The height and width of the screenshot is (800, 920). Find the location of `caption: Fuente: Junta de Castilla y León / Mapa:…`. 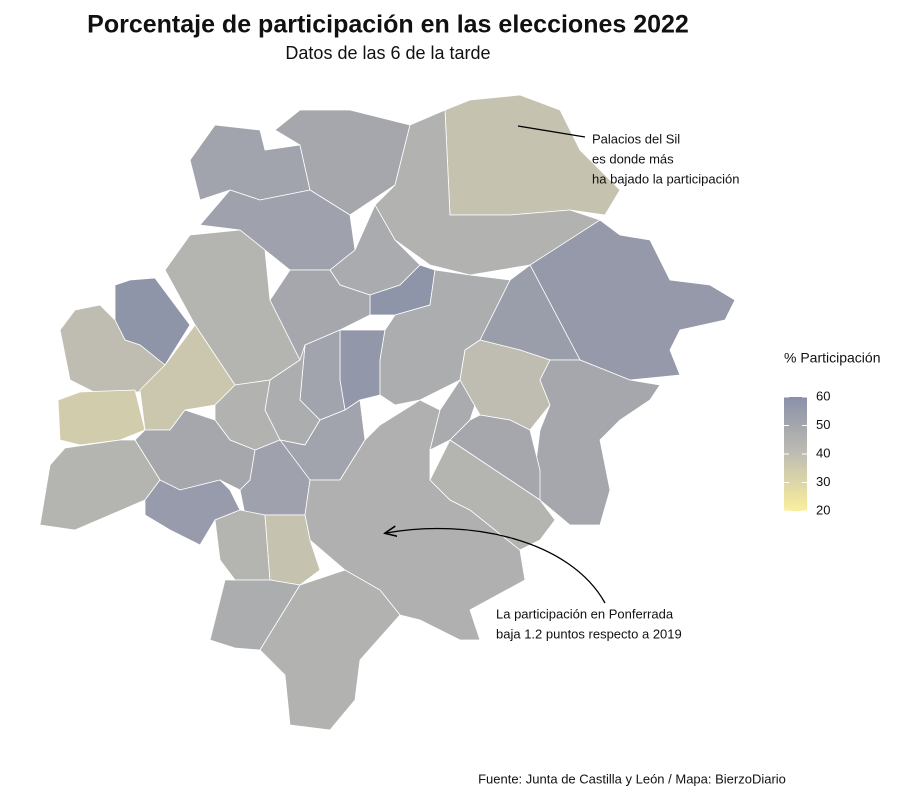

caption: Fuente: Junta de Castilla y León / Mapa:… is located at coordinates (632, 778).